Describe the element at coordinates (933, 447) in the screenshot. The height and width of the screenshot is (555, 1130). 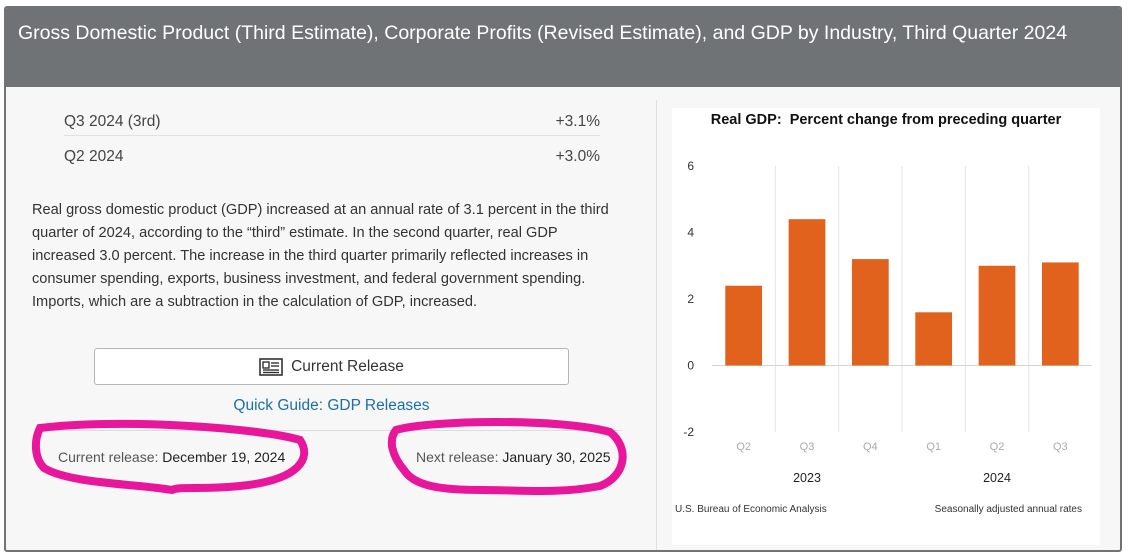
I see `chart-x-tick-label: Q1` at that location.